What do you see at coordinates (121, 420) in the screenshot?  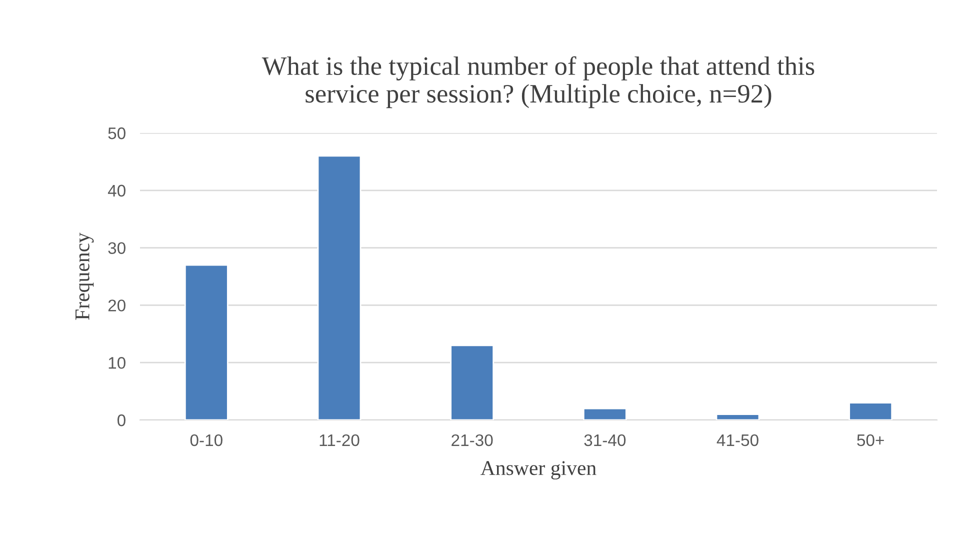 I see `y-tick-label: 0` at bounding box center [121, 420].